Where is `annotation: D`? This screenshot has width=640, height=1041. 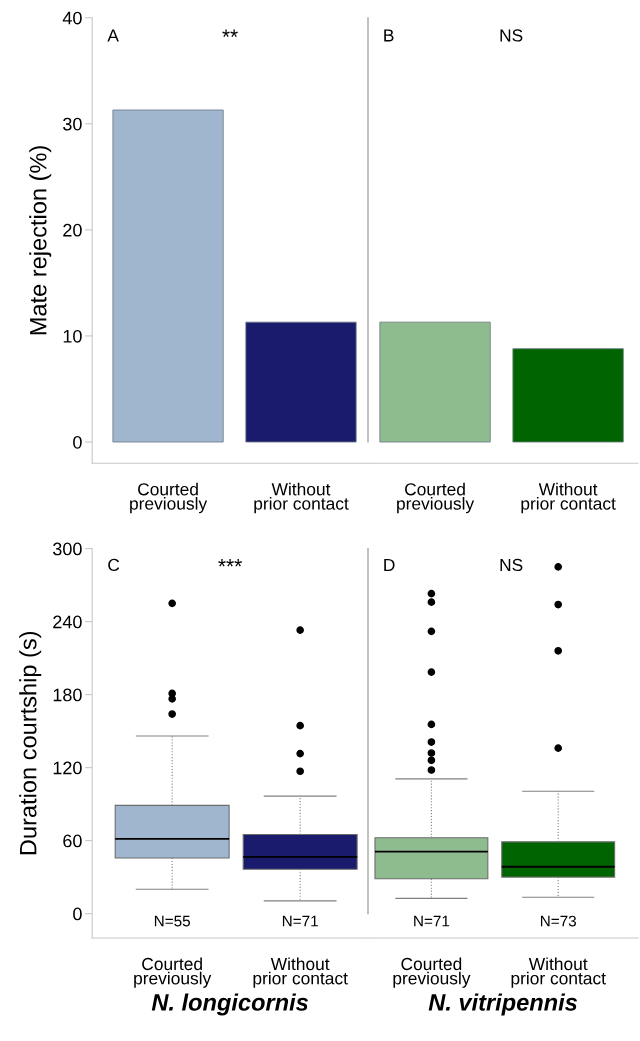 annotation: D is located at coordinates (389, 564).